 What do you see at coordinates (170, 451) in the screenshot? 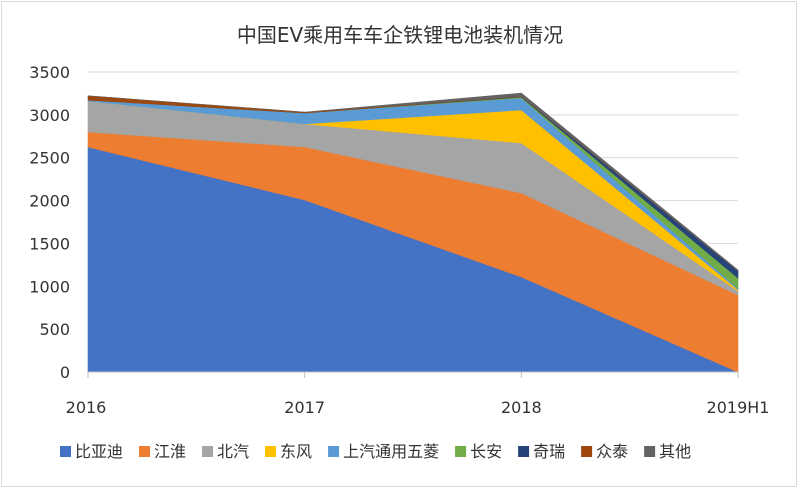
I see `legend-label: 江淮` at bounding box center [170, 451].